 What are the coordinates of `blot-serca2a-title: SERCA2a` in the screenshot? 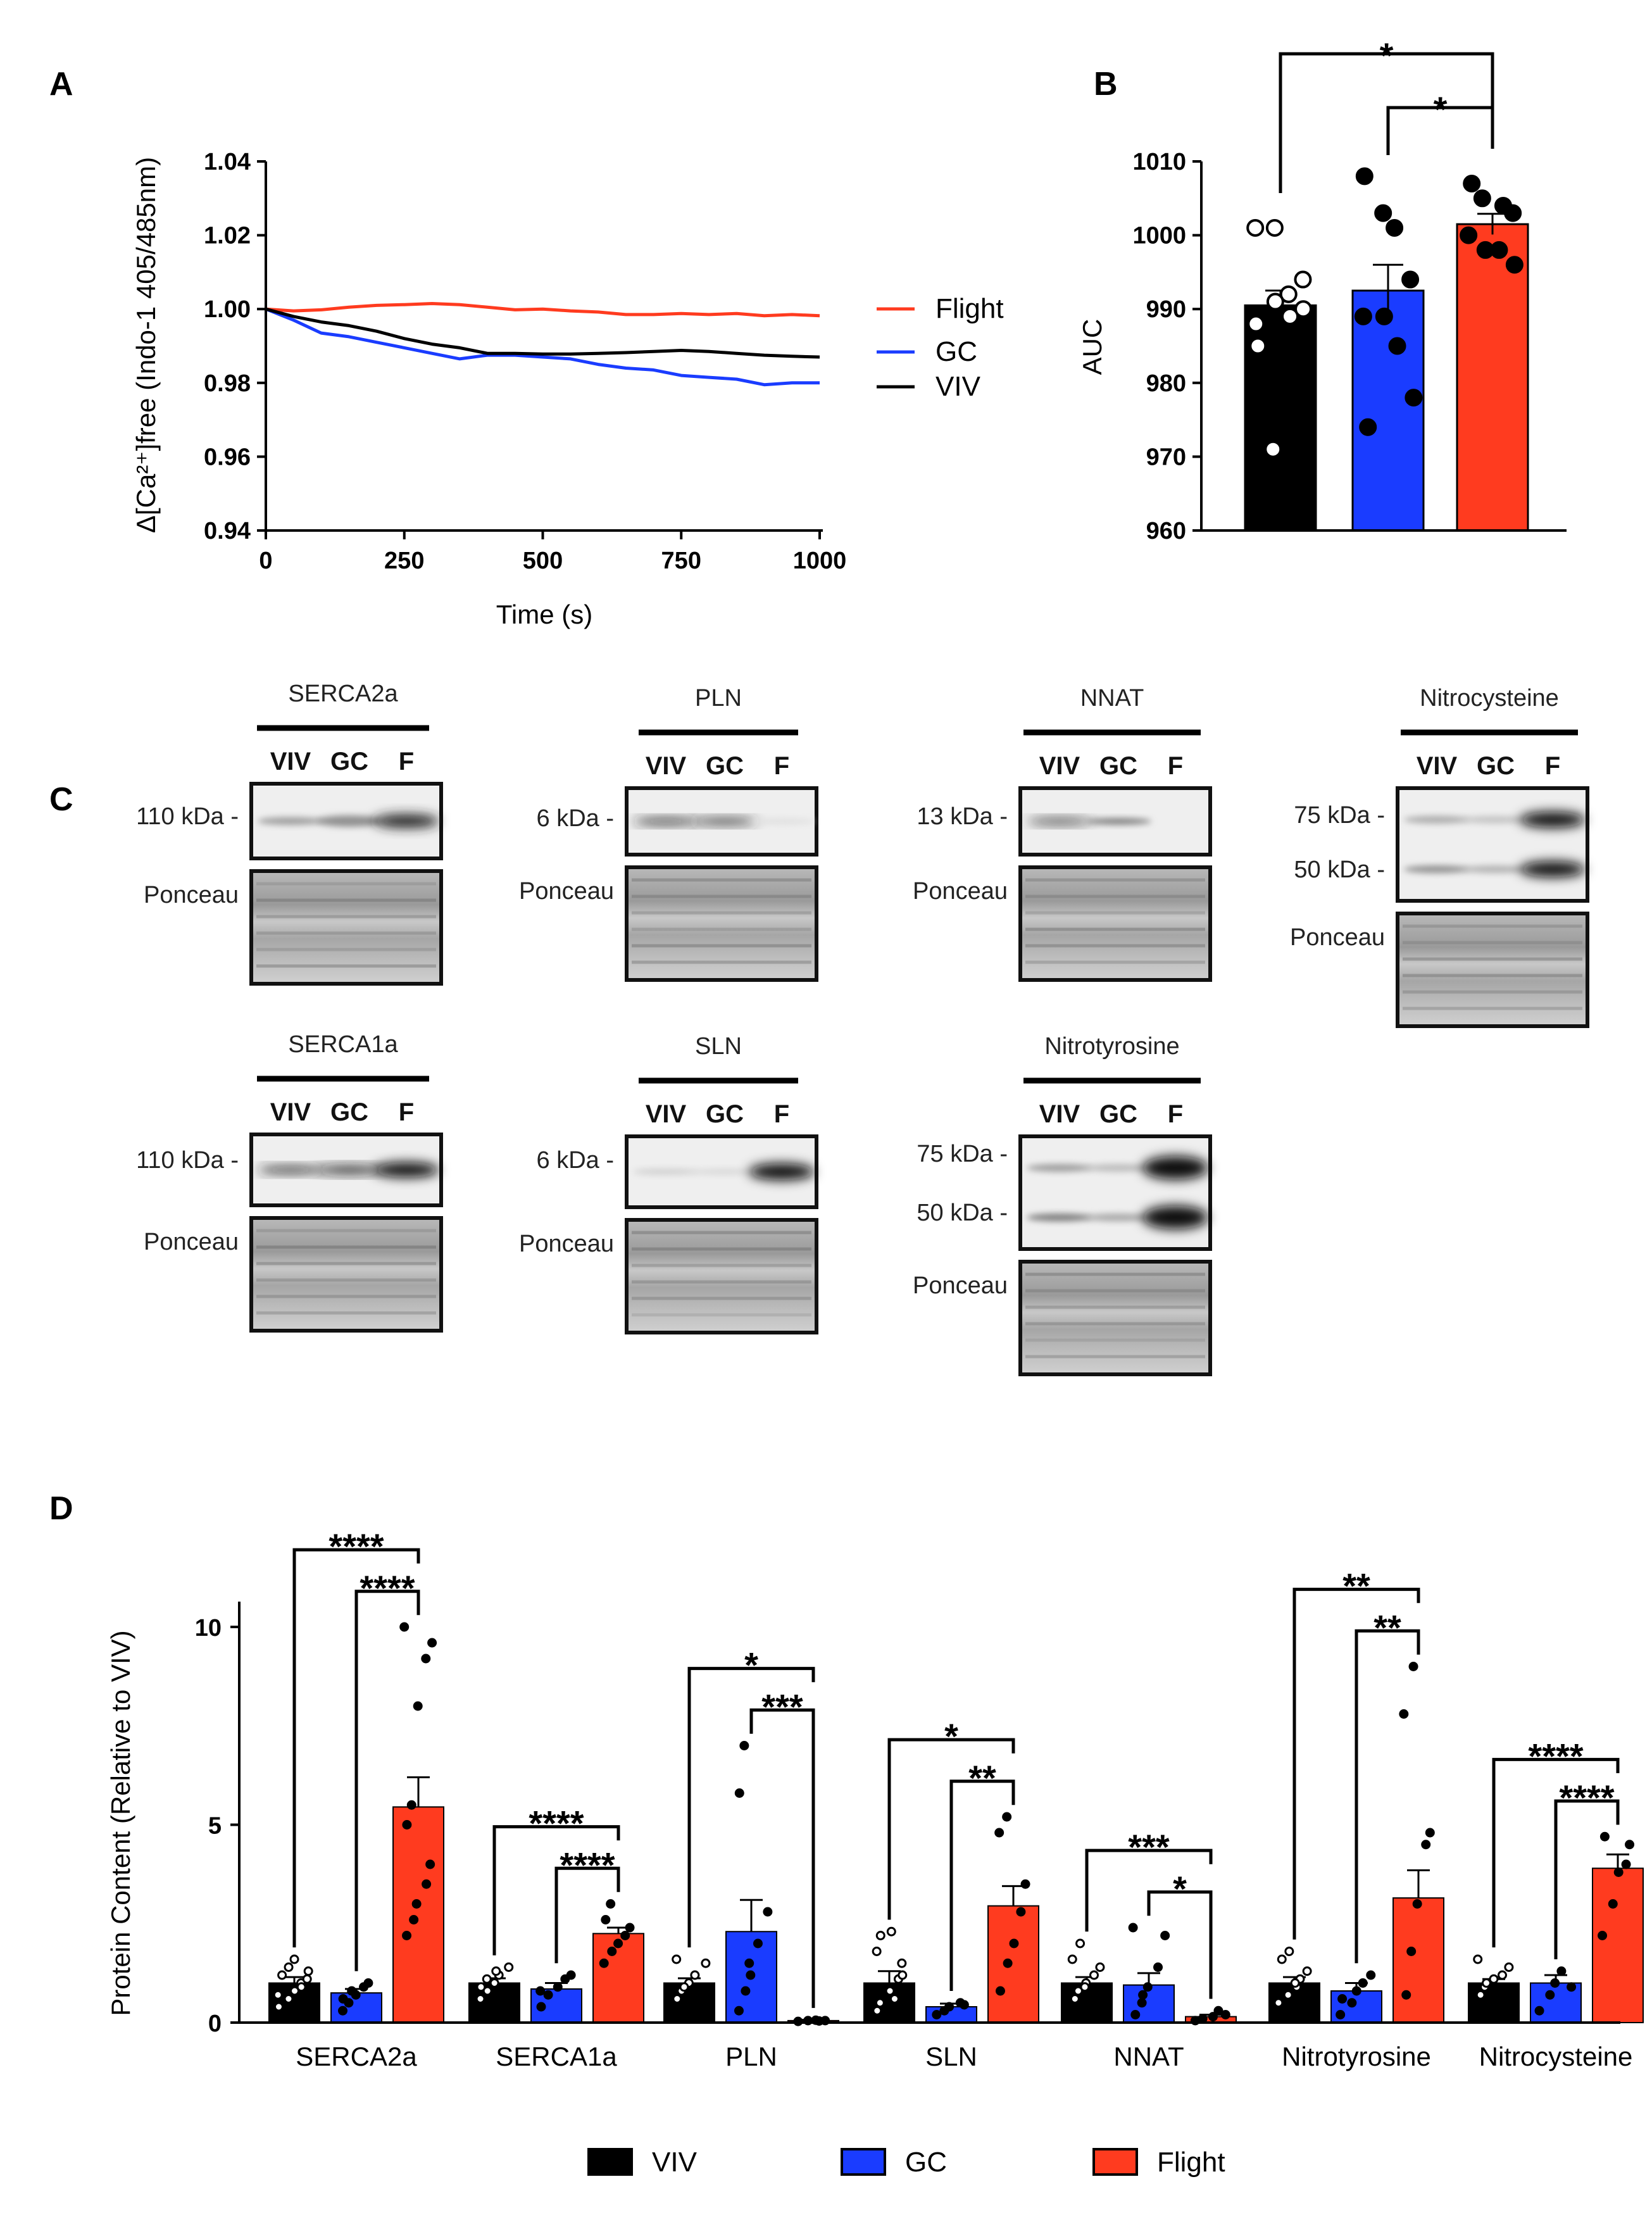 It's located at (343, 694).